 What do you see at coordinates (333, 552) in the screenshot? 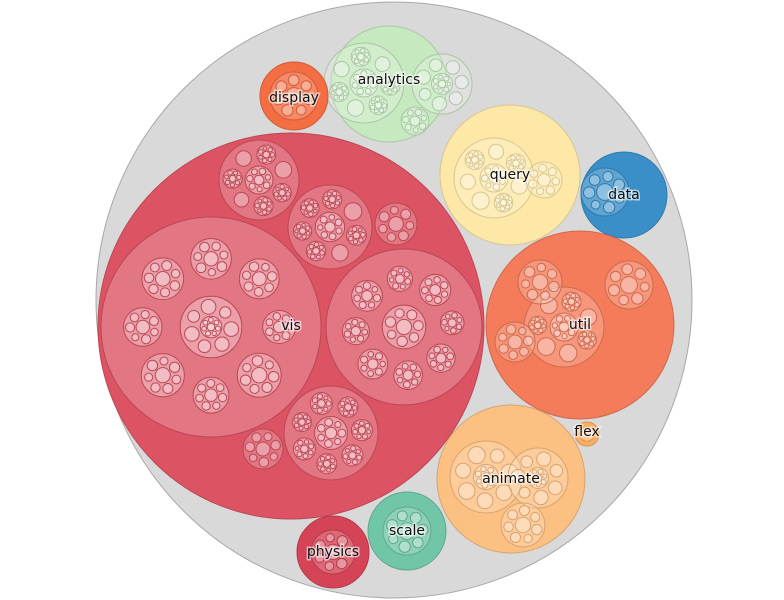
I see `group-circle-physics` at bounding box center [333, 552].